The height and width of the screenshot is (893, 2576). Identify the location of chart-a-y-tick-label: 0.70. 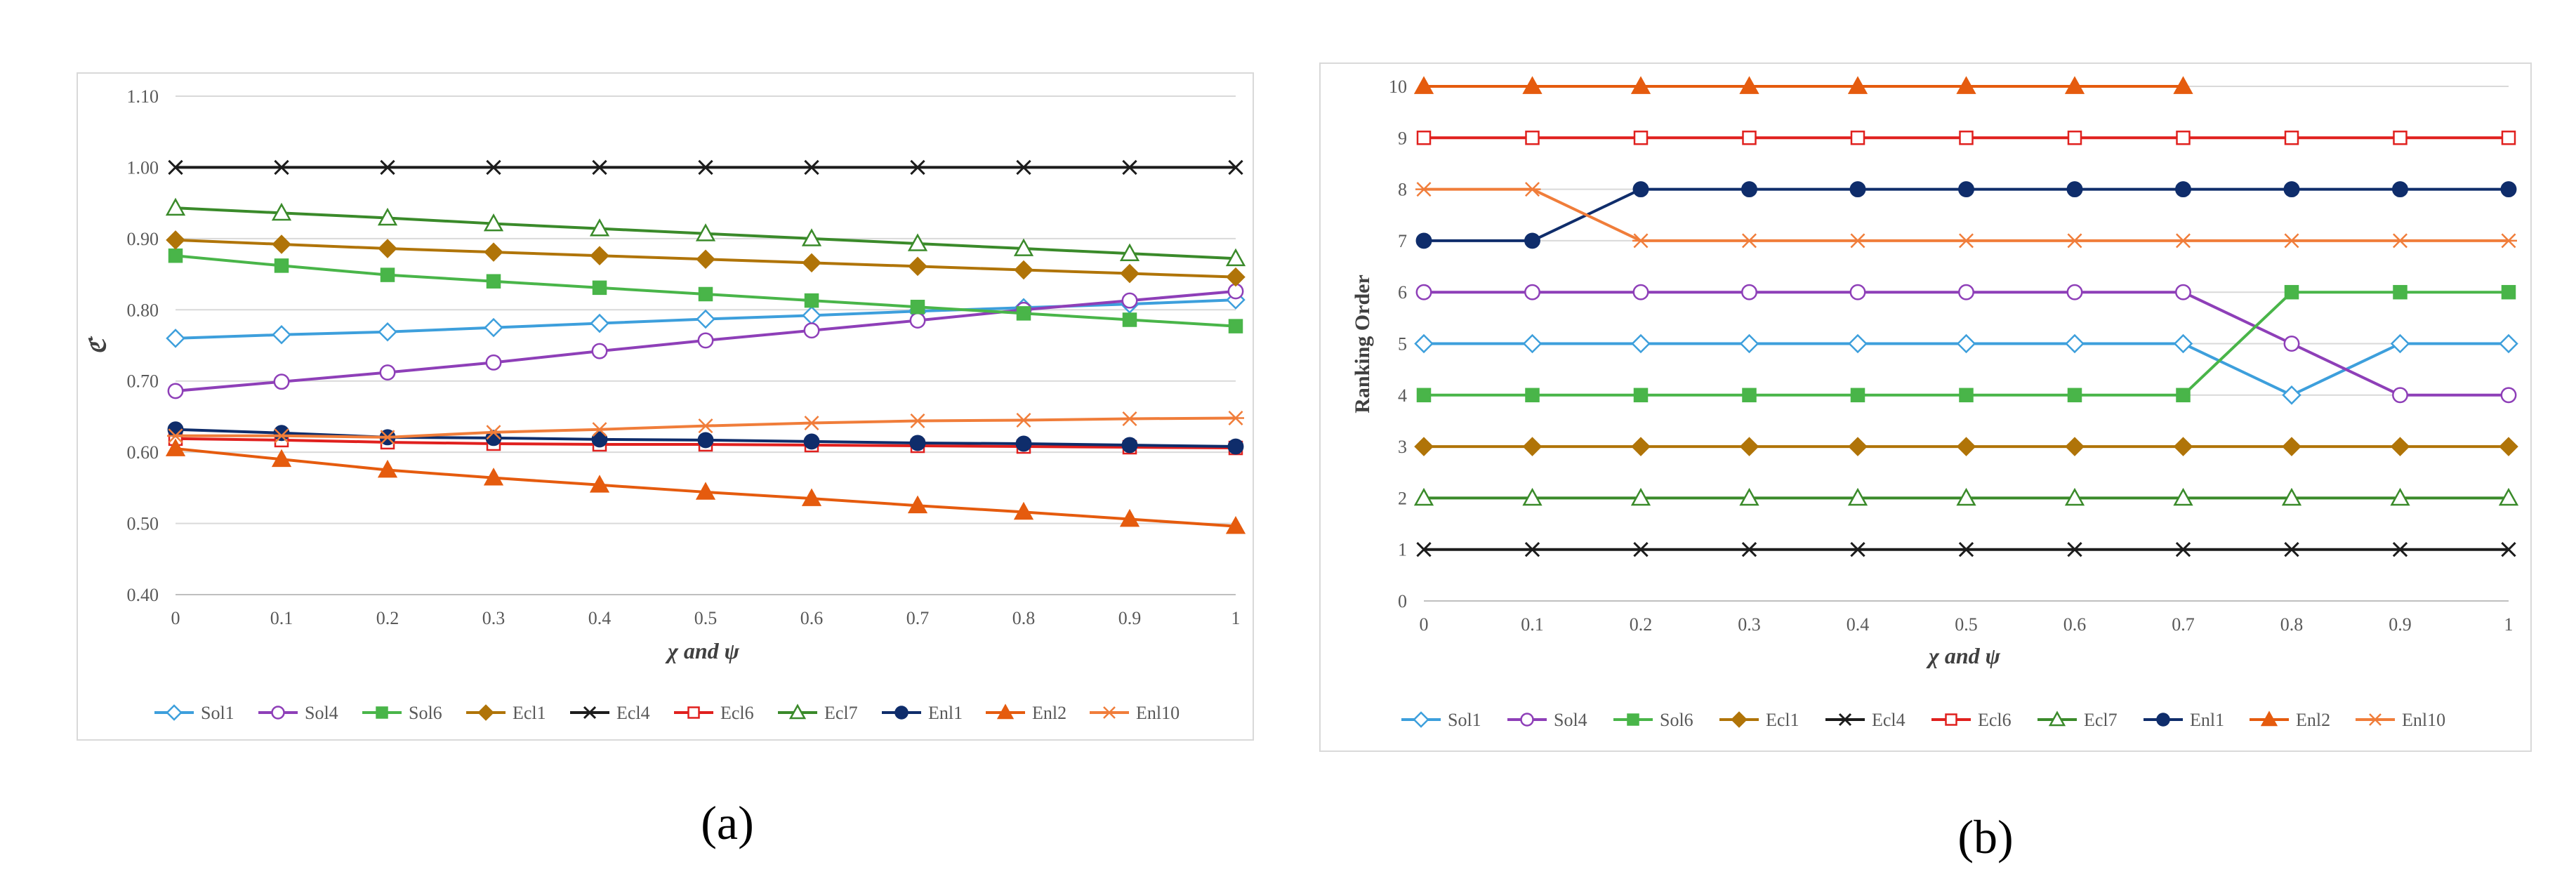
(143, 382).